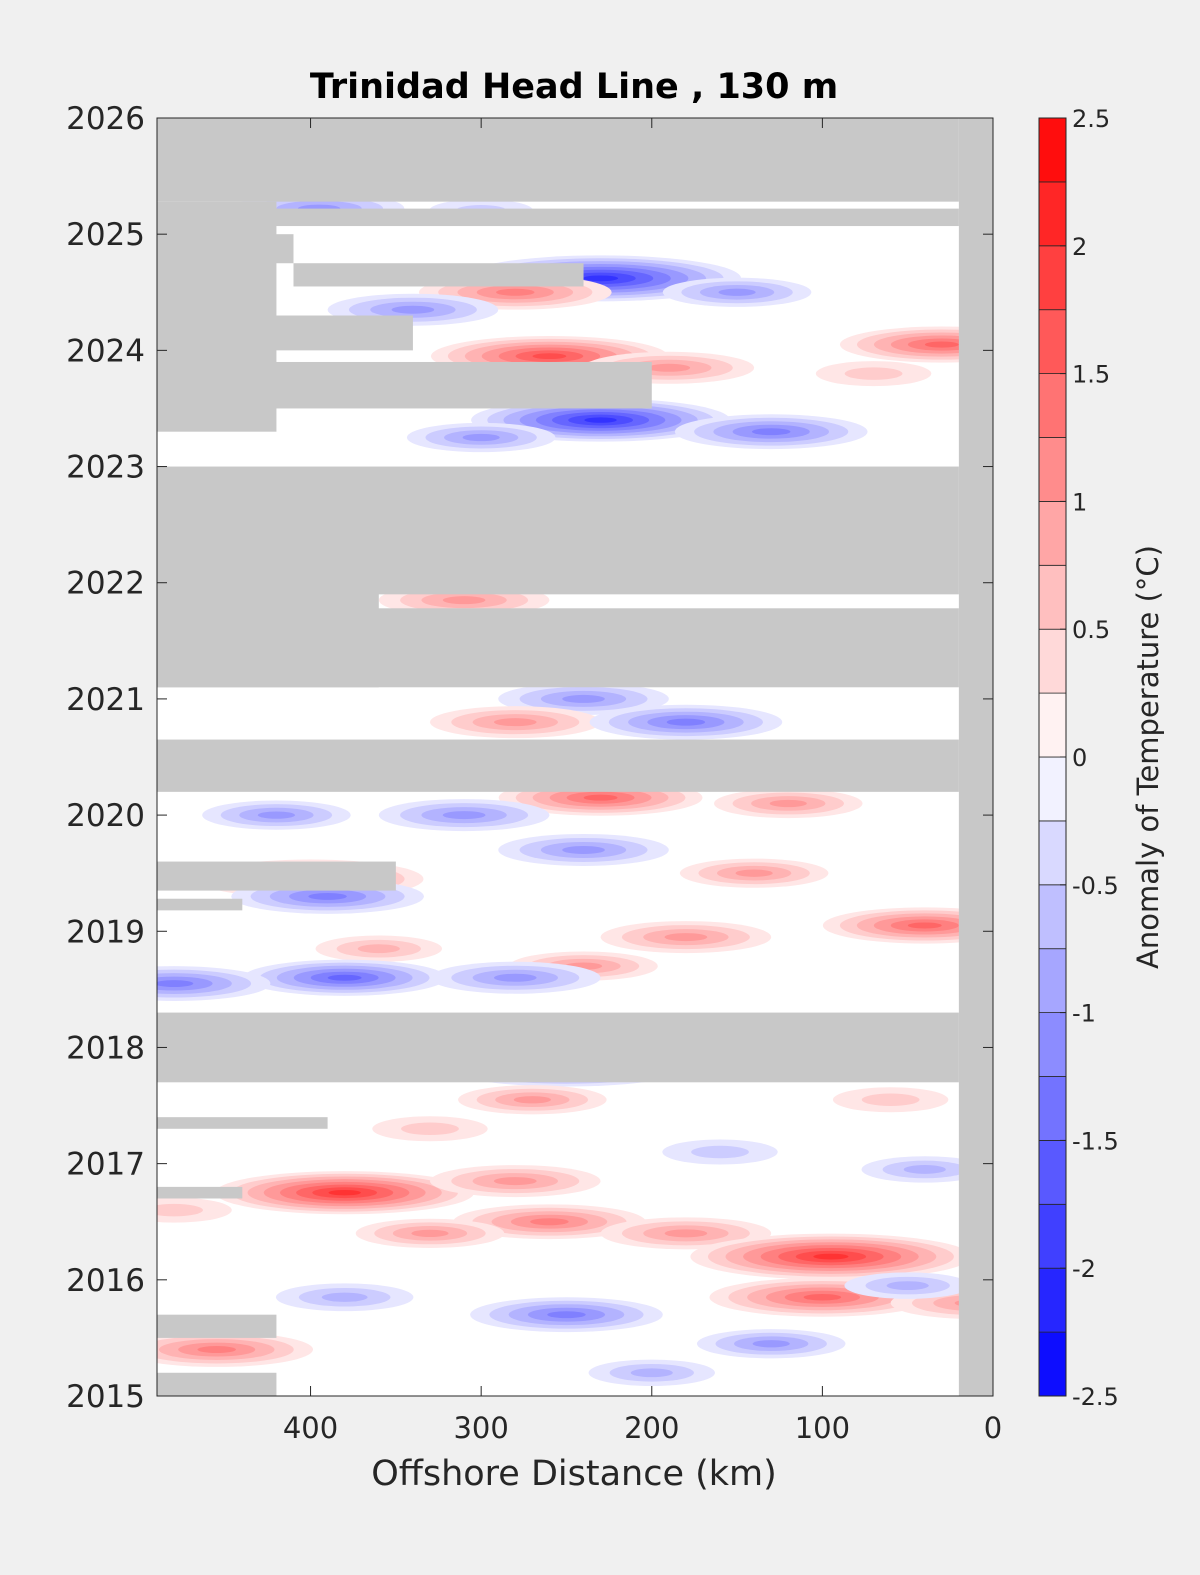  What do you see at coordinates (1079, 247) in the screenshot?
I see `colorbar-tick-label: 2` at bounding box center [1079, 247].